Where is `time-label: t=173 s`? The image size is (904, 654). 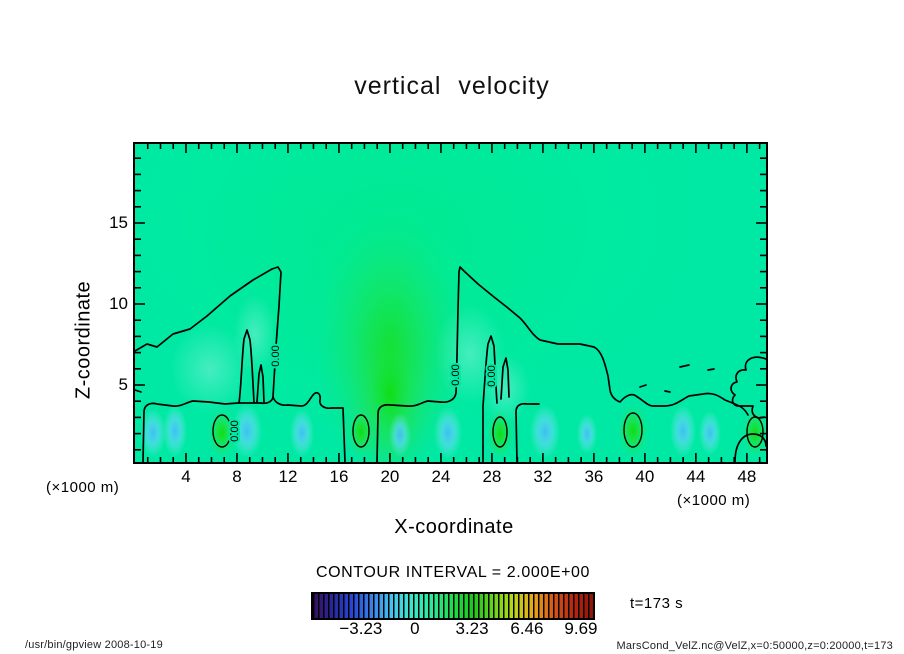 time-label: t=173 s is located at coordinates (657, 603).